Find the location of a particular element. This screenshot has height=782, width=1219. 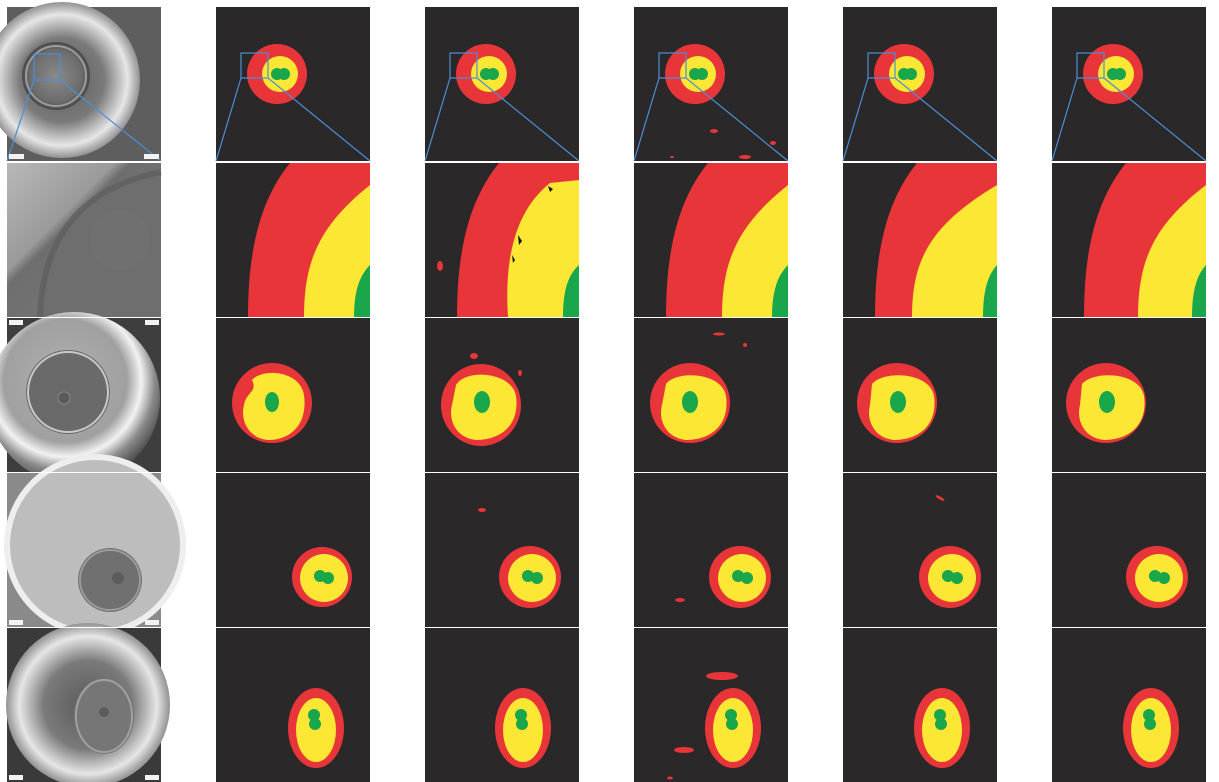

seg-c3-row3 is located at coordinates (502, 395).